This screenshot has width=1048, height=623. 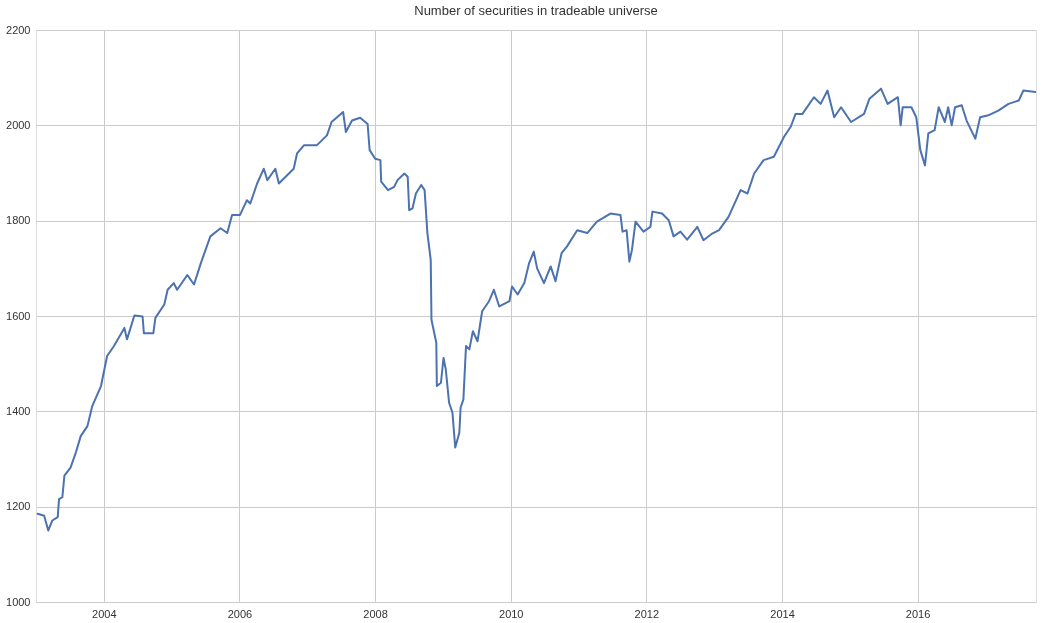 I want to click on y-tick-label: 1200, so click(x=18, y=506).